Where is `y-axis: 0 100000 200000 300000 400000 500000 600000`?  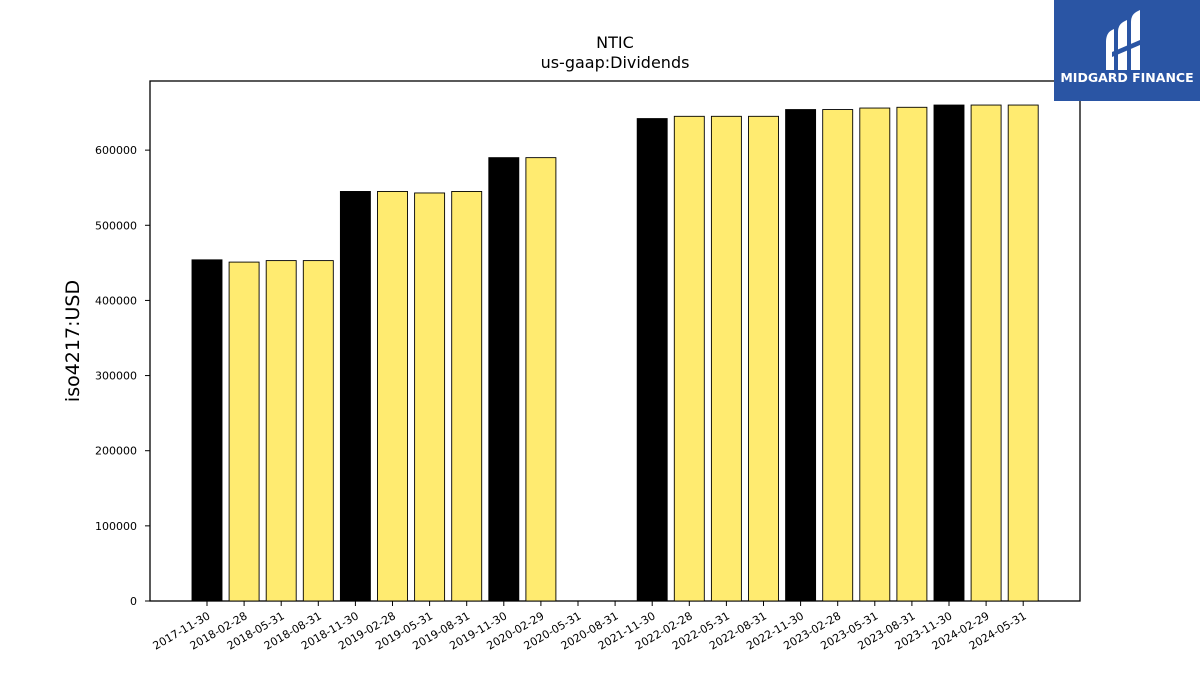 y-axis: 0 100000 200000 300000 400000 500000 600000 is located at coordinates (122, 376).